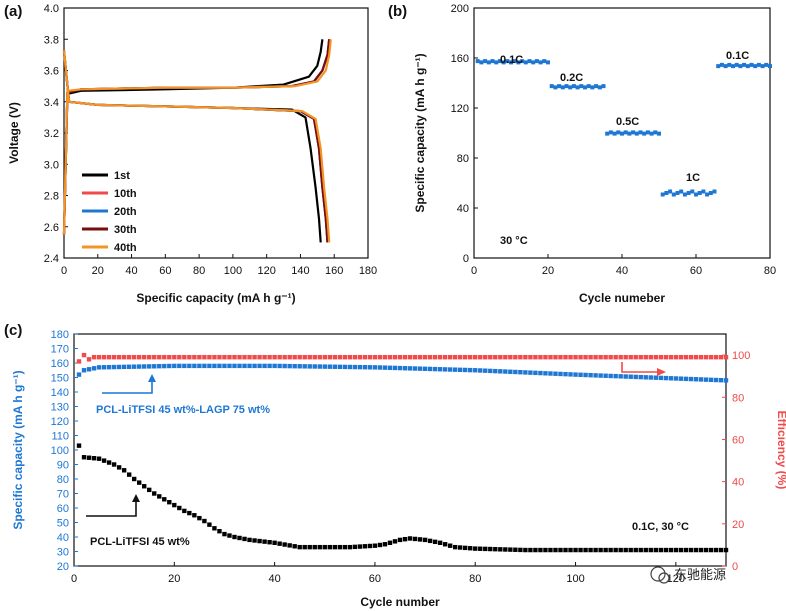  What do you see at coordinates (463, 159) in the screenshot?
I see `panel-b-ytick-label: 80` at bounding box center [463, 159].